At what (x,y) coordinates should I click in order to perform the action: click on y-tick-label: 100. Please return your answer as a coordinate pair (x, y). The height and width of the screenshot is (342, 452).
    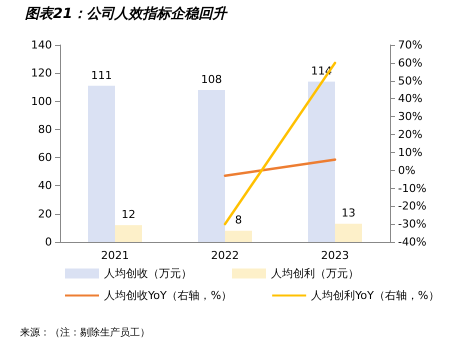
    Looking at the image, I should click on (41, 101).